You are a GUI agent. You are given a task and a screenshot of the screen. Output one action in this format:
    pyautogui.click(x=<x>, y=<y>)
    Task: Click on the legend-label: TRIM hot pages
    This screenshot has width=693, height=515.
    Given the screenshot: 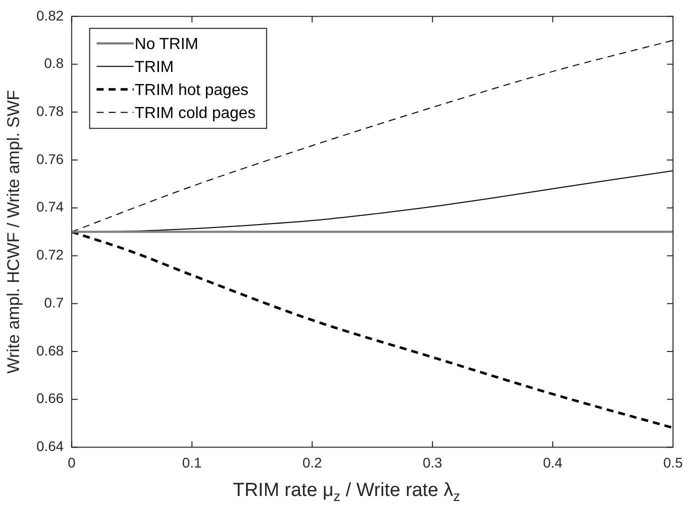 What is the action you would take?
    pyautogui.click(x=191, y=90)
    